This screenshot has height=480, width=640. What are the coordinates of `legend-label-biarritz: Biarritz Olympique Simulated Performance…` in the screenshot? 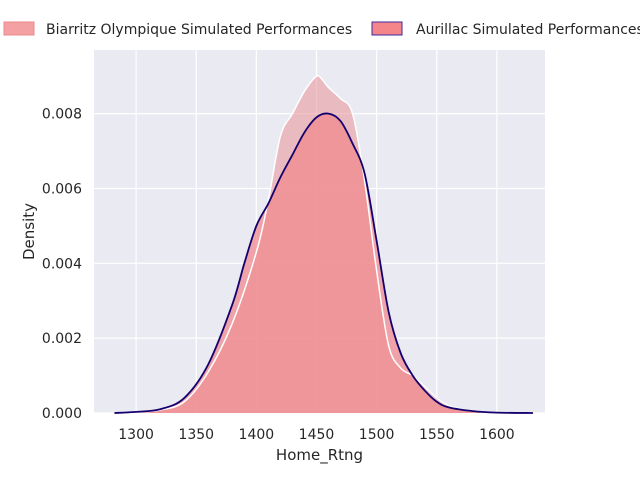 It's located at (199, 30).